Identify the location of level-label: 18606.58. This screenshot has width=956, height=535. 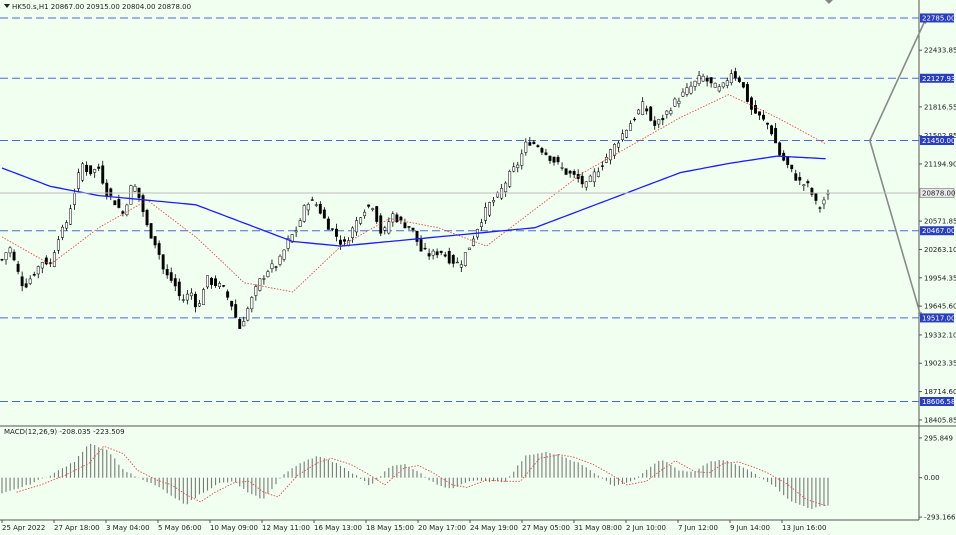
(938, 402).